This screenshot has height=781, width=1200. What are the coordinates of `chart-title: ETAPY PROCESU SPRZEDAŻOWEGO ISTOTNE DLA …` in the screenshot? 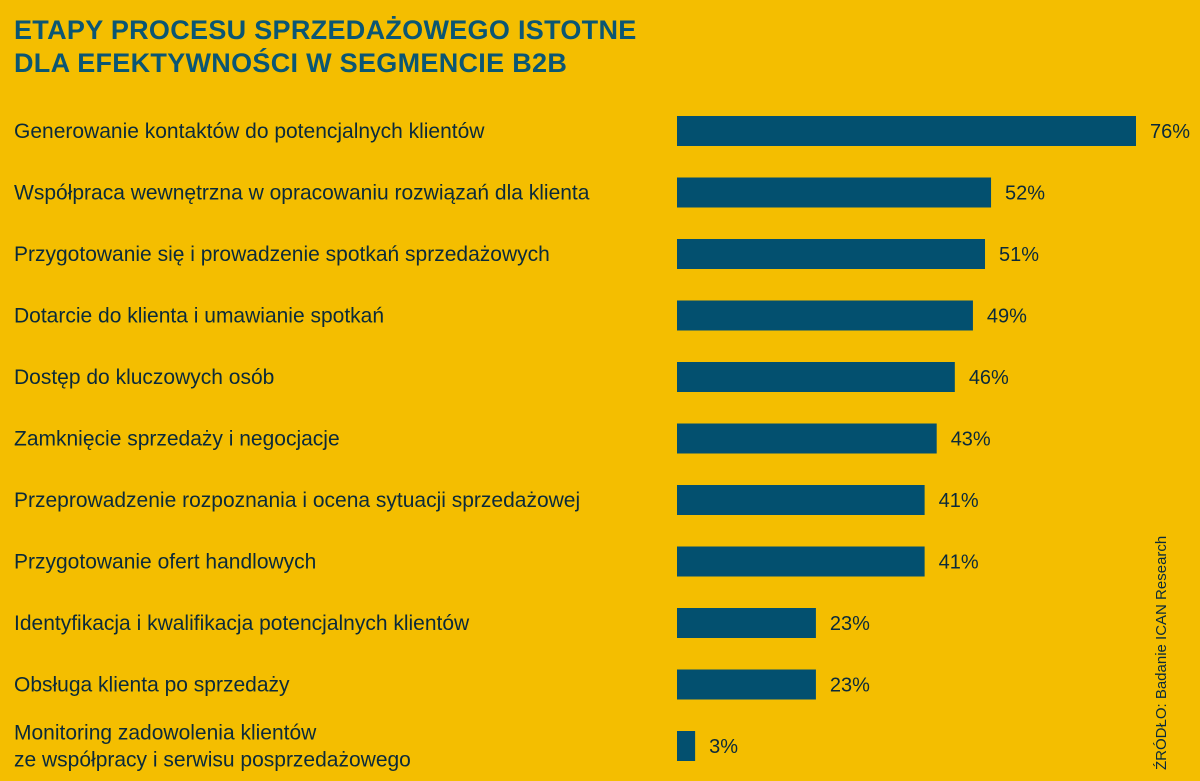 It's located at (325, 47).